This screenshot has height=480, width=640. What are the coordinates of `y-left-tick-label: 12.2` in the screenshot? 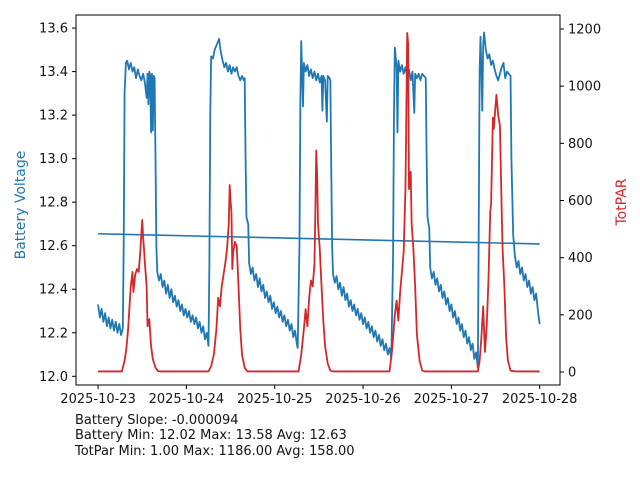 It's located at (53, 333).